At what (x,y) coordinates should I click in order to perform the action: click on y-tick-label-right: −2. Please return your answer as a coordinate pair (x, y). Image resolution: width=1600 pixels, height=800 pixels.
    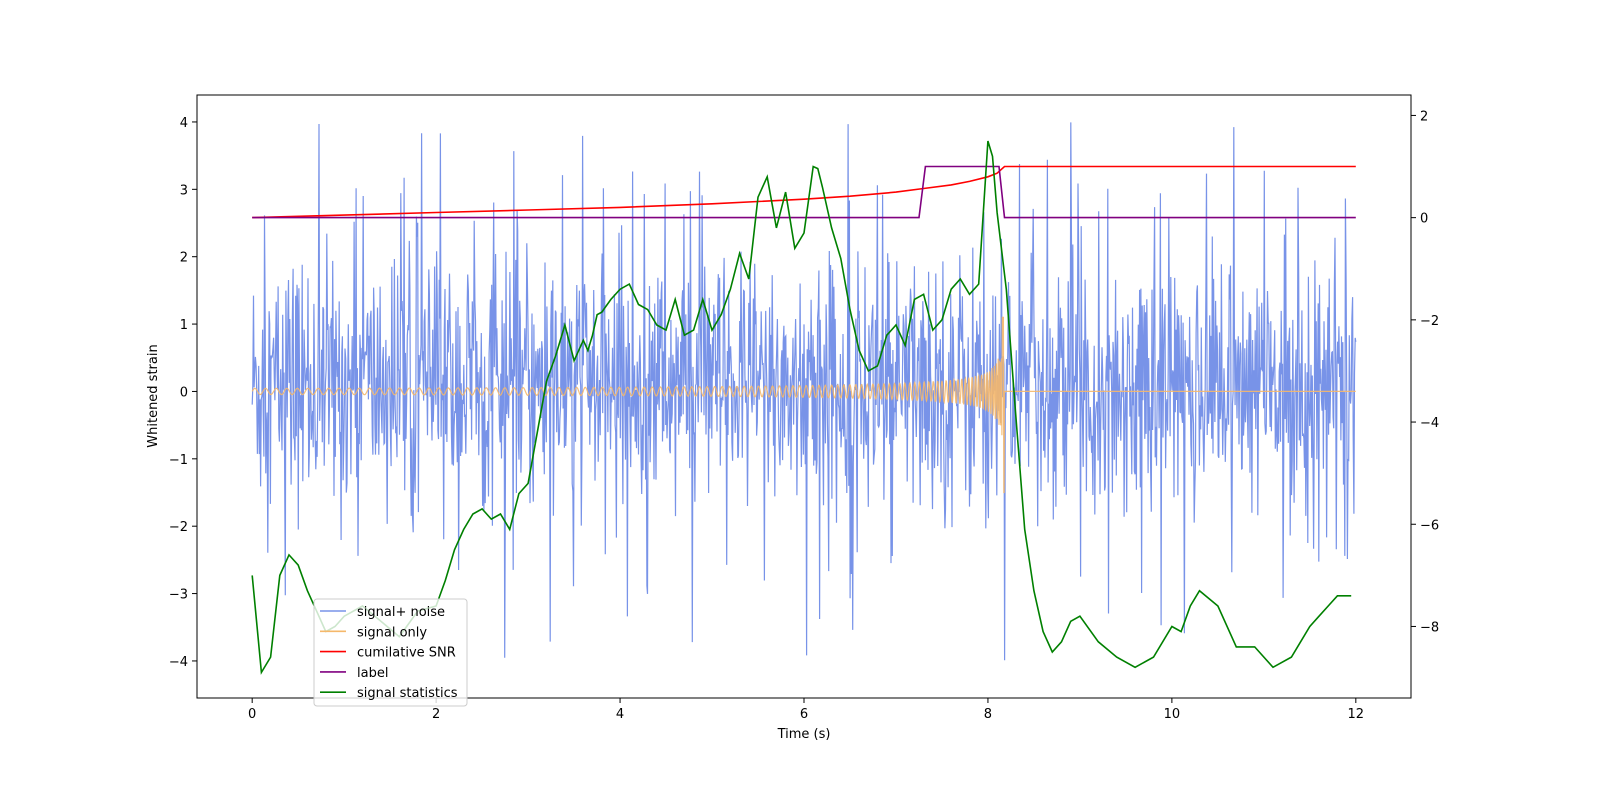
    Looking at the image, I should click on (1429, 321).